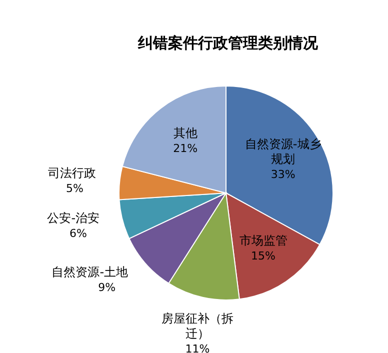  What do you see at coordinates (263, 255) in the screenshot?
I see `data-label: 15%` at bounding box center [263, 255].